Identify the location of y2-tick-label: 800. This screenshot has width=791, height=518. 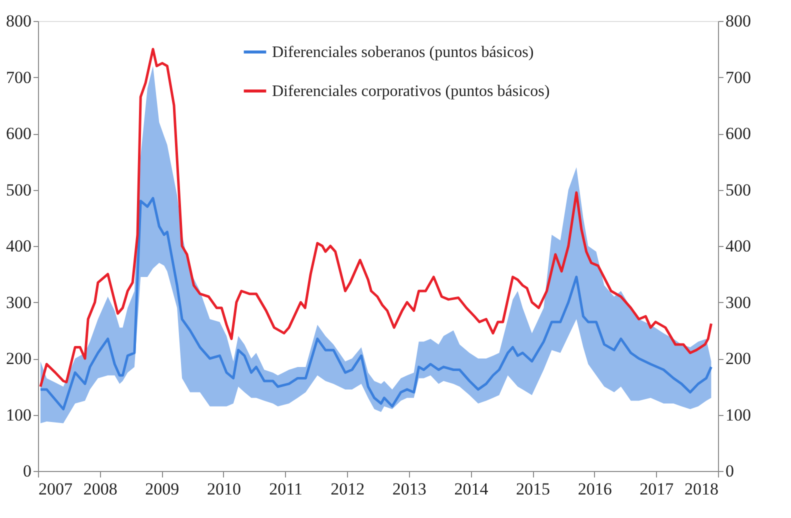
(738, 21).